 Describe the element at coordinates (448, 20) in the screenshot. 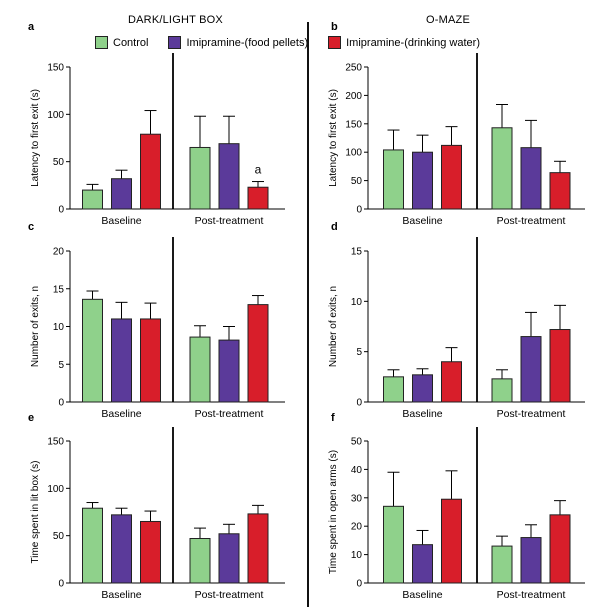

I see `column-title-o-maze: O-MAZE` at that location.